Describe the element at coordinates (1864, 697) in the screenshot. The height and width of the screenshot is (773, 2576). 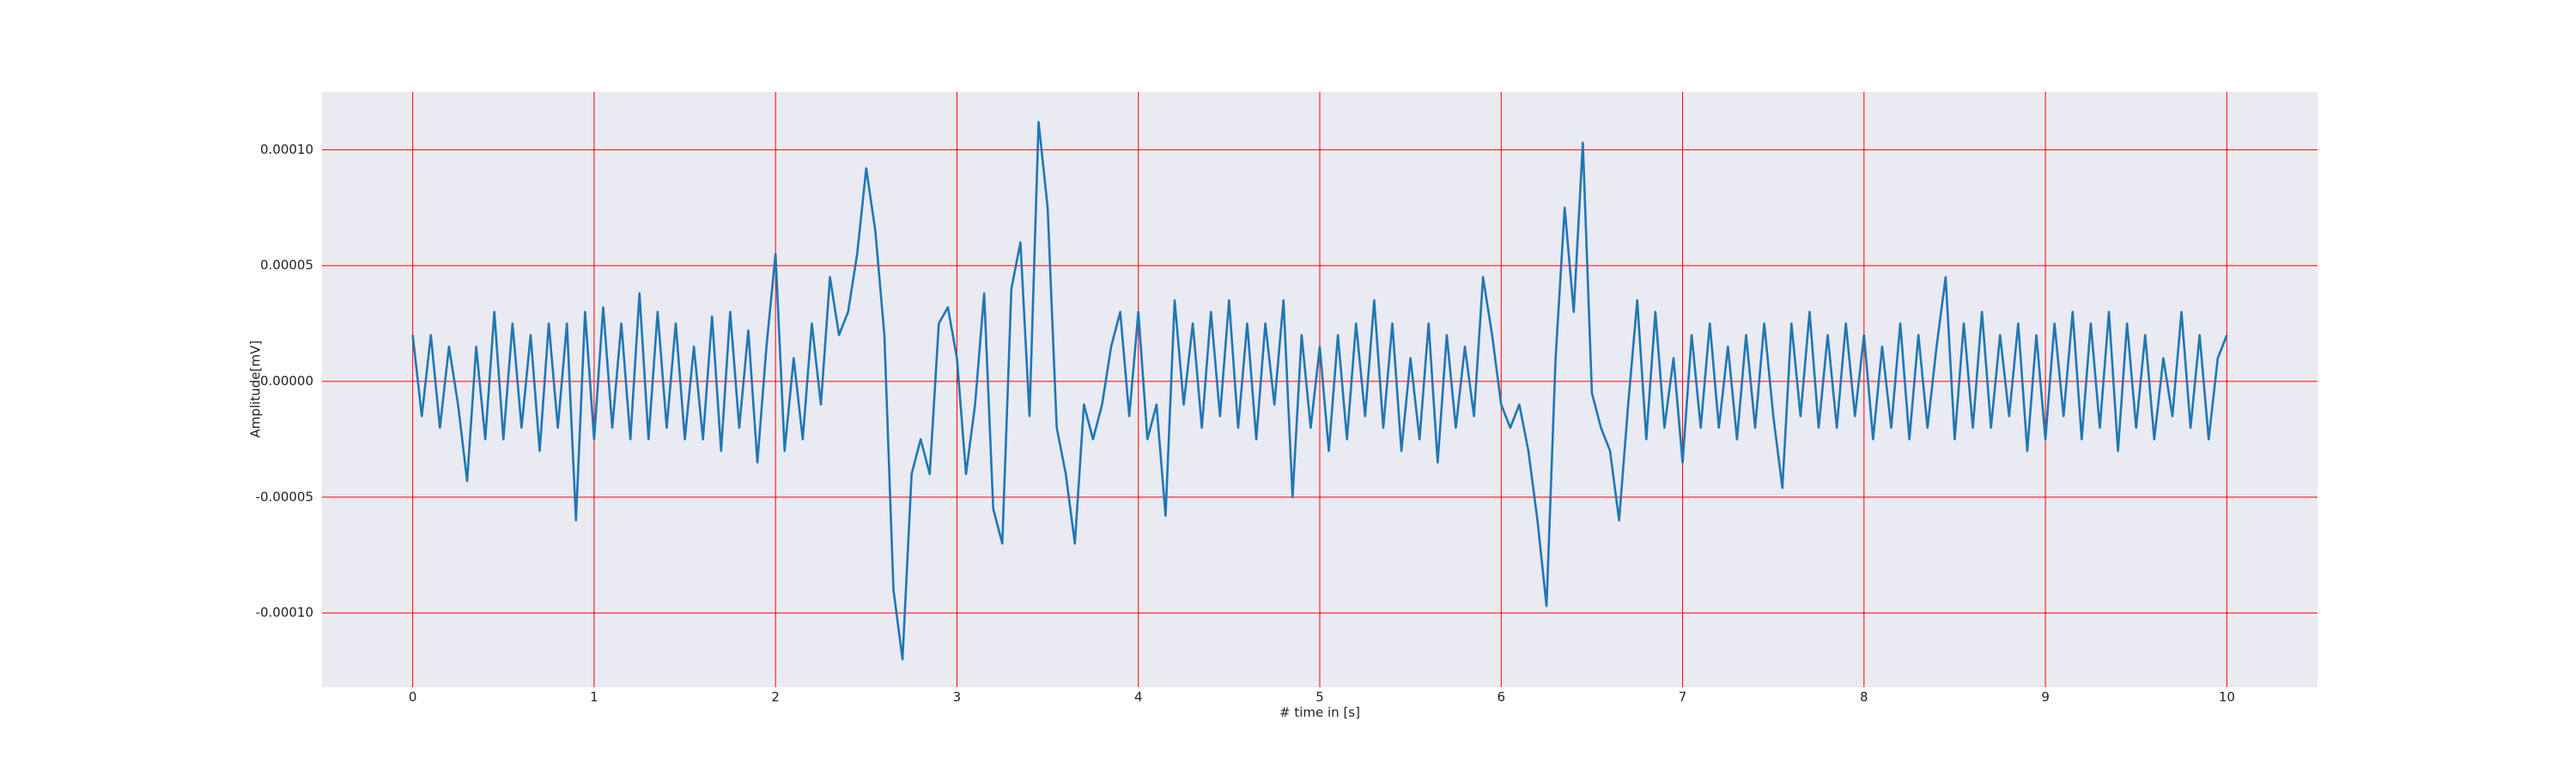
I see `x-tick-label: 8` at that location.